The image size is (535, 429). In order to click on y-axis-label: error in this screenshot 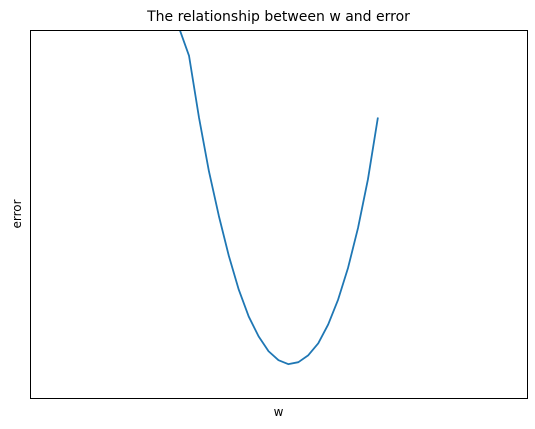, I will do `click(17, 213)`.